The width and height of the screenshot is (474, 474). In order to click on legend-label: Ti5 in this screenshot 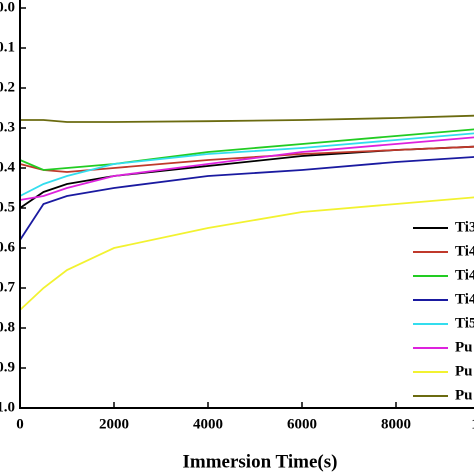, I will do `click(464, 323)`.